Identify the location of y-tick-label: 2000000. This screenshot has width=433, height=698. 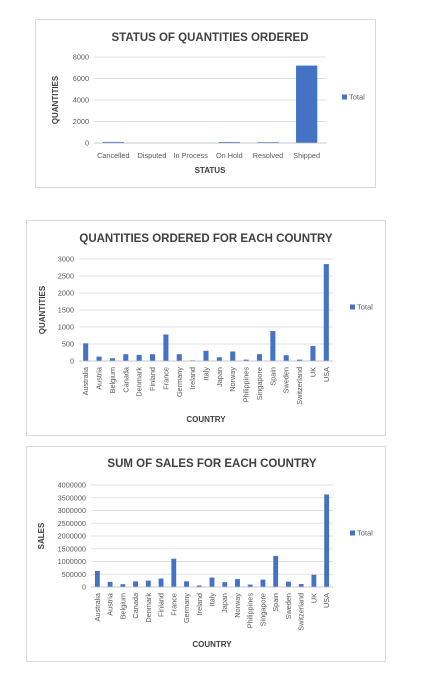
(72, 536).